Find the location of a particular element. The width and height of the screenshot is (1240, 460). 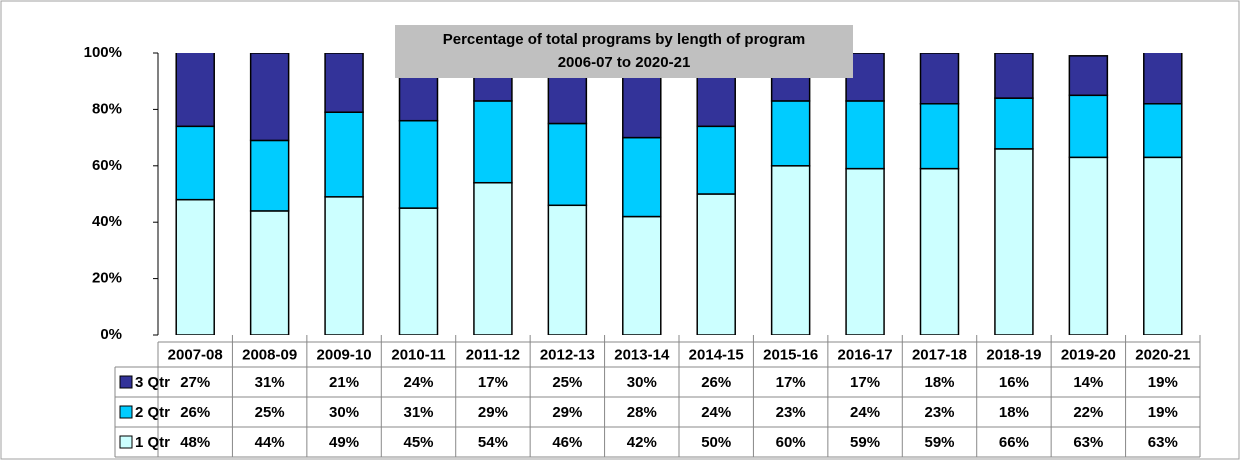

table-value: 22% is located at coordinates (1088, 412).